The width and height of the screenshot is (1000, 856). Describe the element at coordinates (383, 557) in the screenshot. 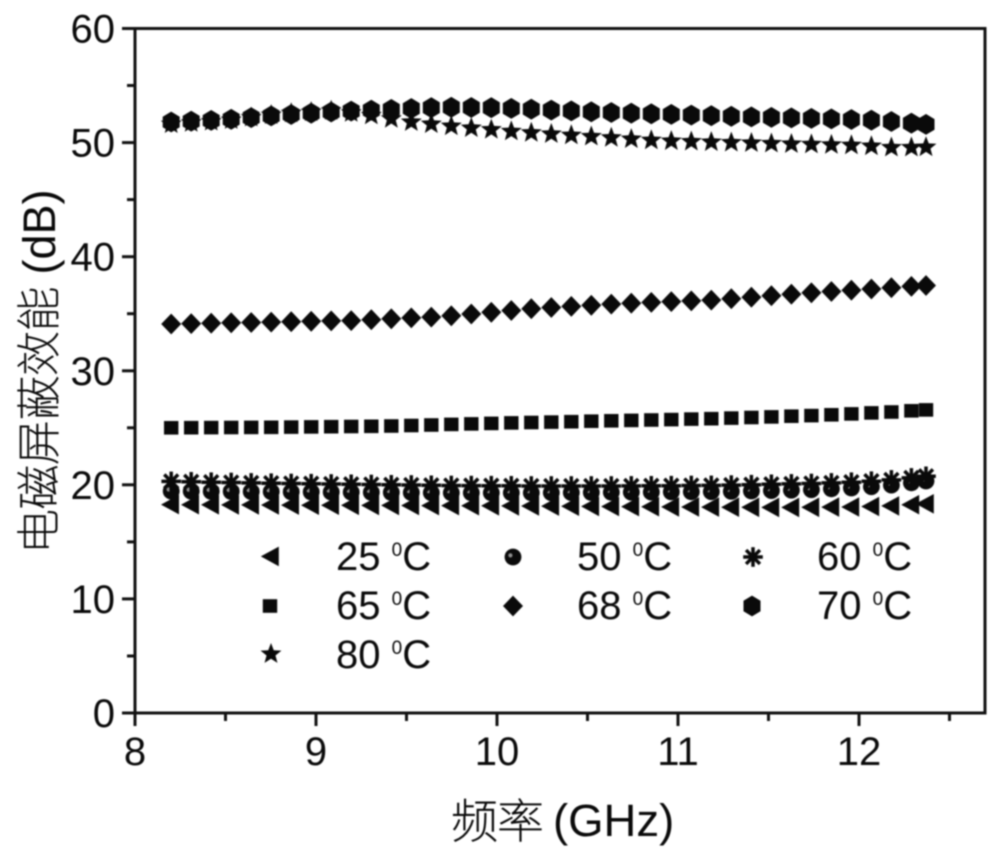

I see `svg-text: 25 0C` at that location.